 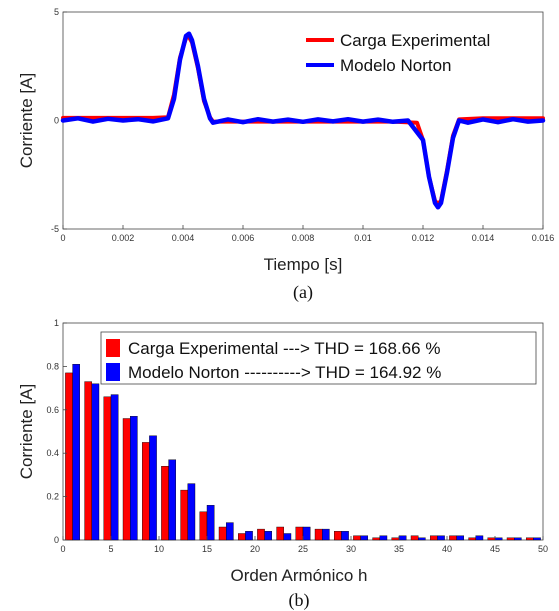 What do you see at coordinates (207, 549) in the screenshot?
I see `x-tick-label-b: 15` at bounding box center [207, 549].